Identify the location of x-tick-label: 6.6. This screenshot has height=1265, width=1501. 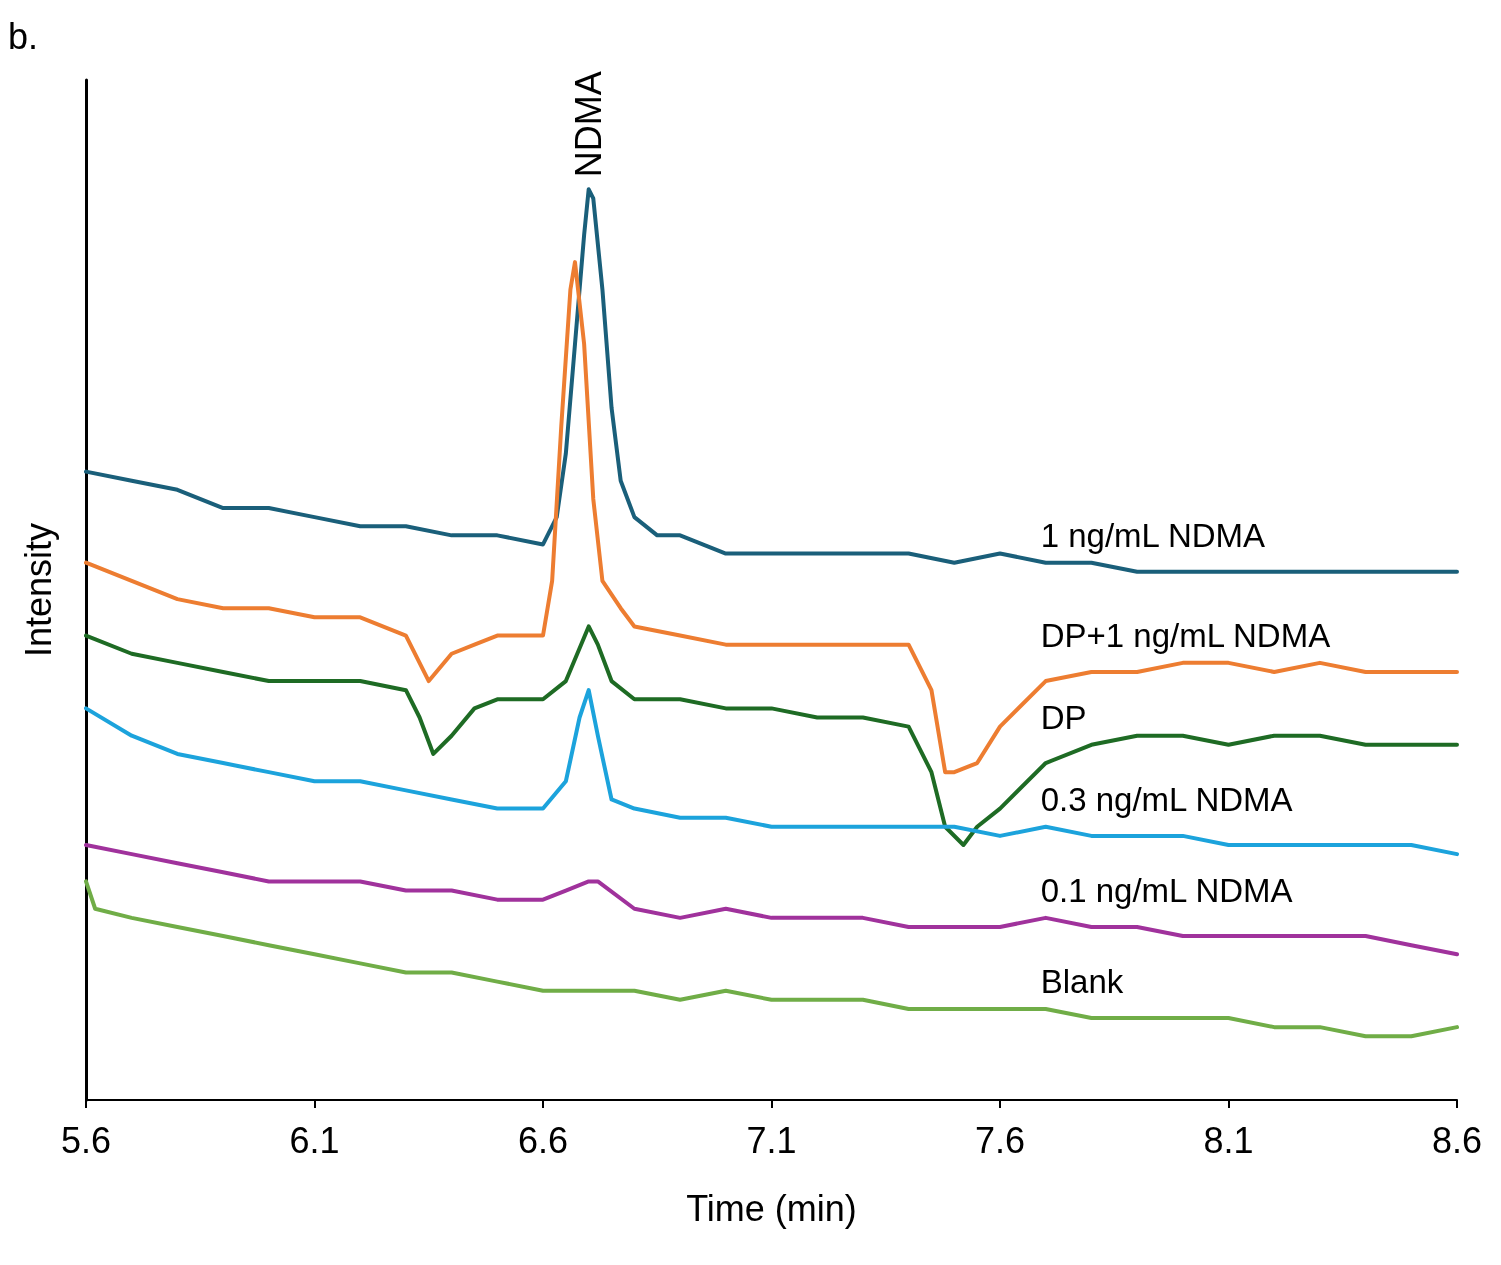
(543, 1140).